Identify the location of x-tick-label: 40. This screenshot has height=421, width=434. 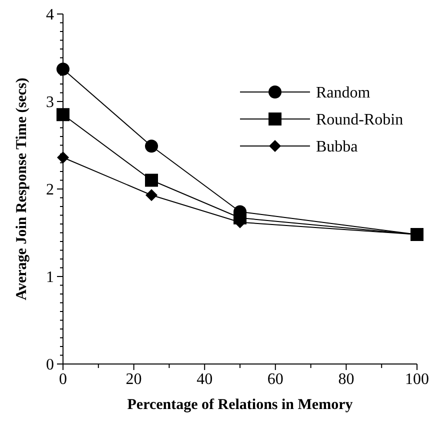
(204, 379).